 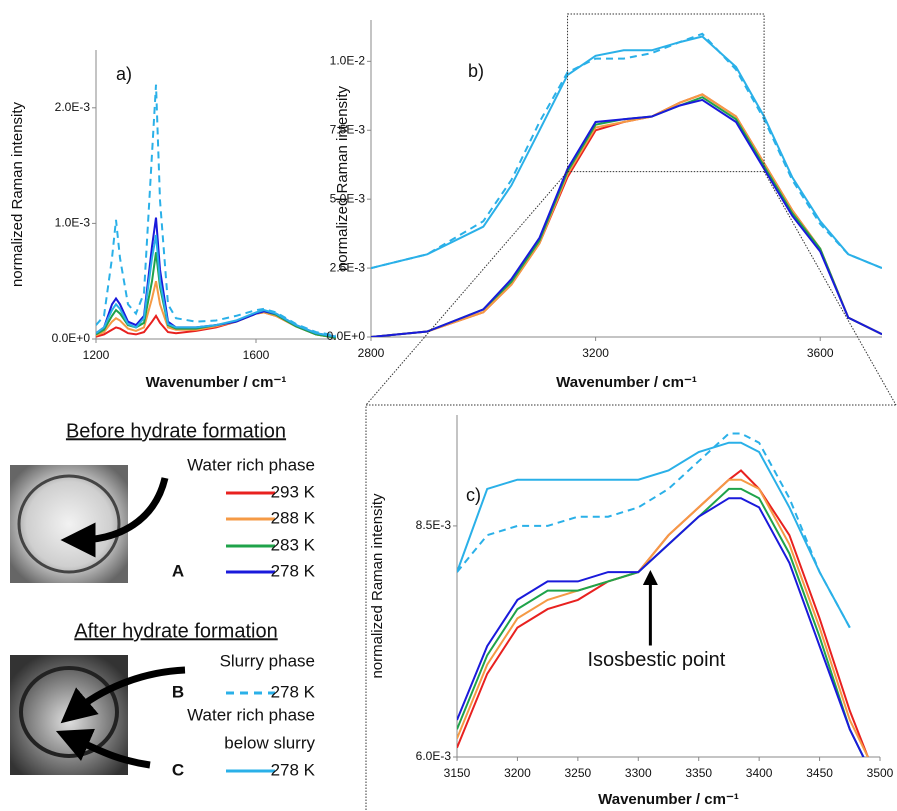 I want to click on legend-phase: Slurry phase, so click(x=267, y=660).